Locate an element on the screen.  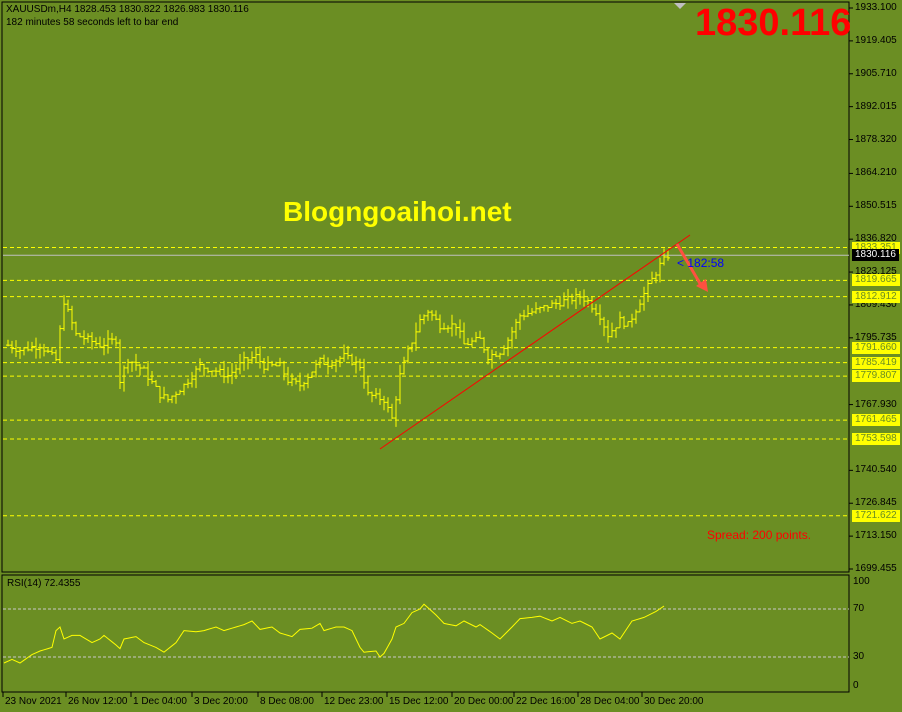
time-axis-label: 8 Dec 08:00 is located at coordinates (287, 701).